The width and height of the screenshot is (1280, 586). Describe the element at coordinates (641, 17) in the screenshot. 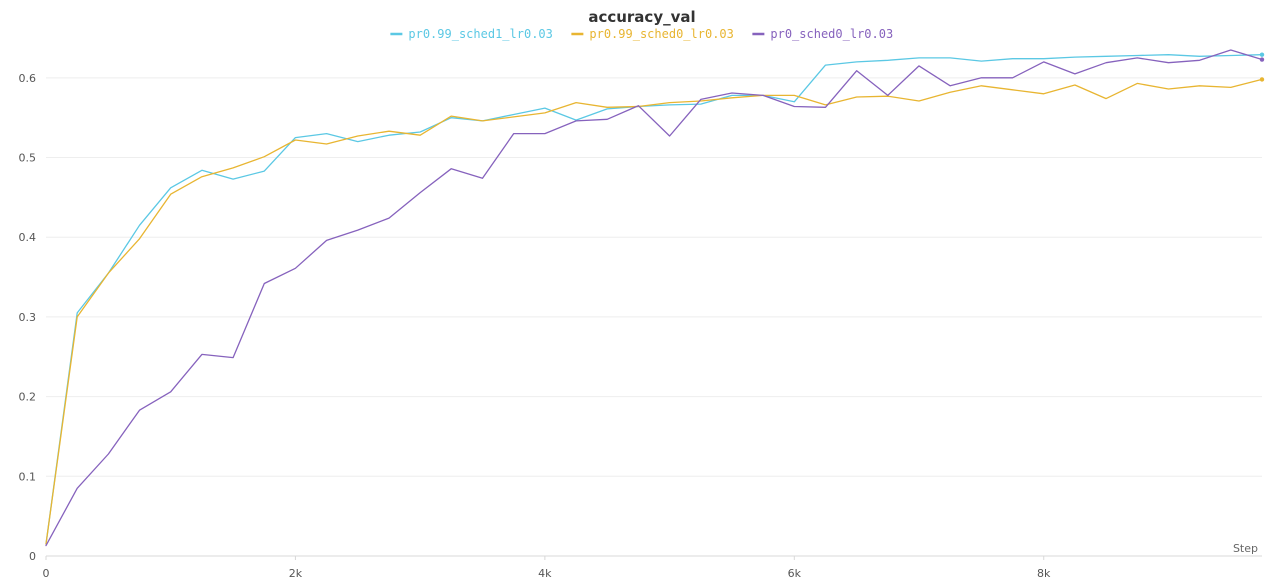

I see `chart-title: accuracy_val` at that location.